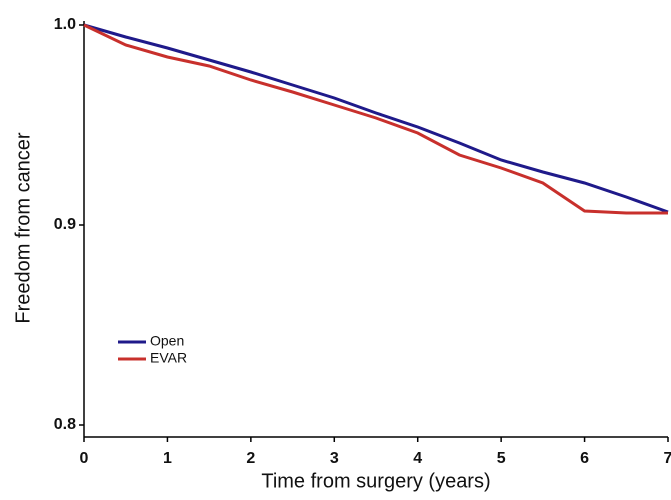 Image resolution: width=671 pixels, height=500 pixels. I want to click on x-tick-label: 3, so click(334, 458).